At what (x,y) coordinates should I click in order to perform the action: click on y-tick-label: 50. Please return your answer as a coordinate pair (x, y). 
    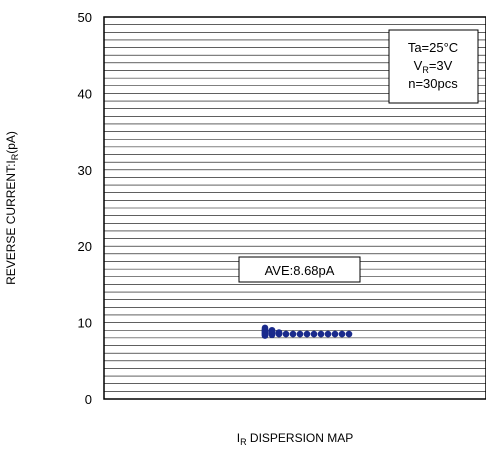
    Looking at the image, I should click on (85, 17).